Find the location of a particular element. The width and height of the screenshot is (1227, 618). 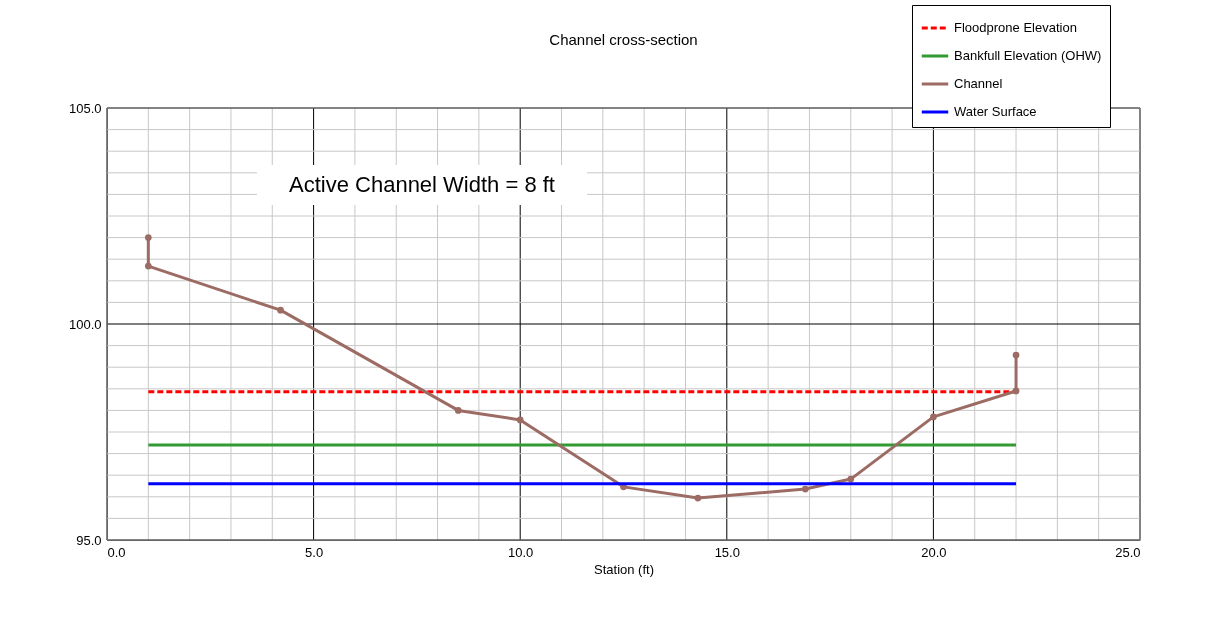

y-tick-label: 105.0 is located at coordinates (85, 108).